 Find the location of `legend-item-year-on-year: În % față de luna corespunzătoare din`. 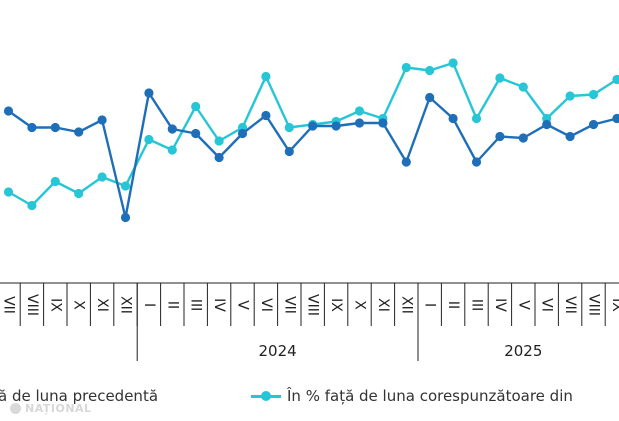

legend-item-year-on-year: În % față de luna corespunzătoare din is located at coordinates (412, 396).